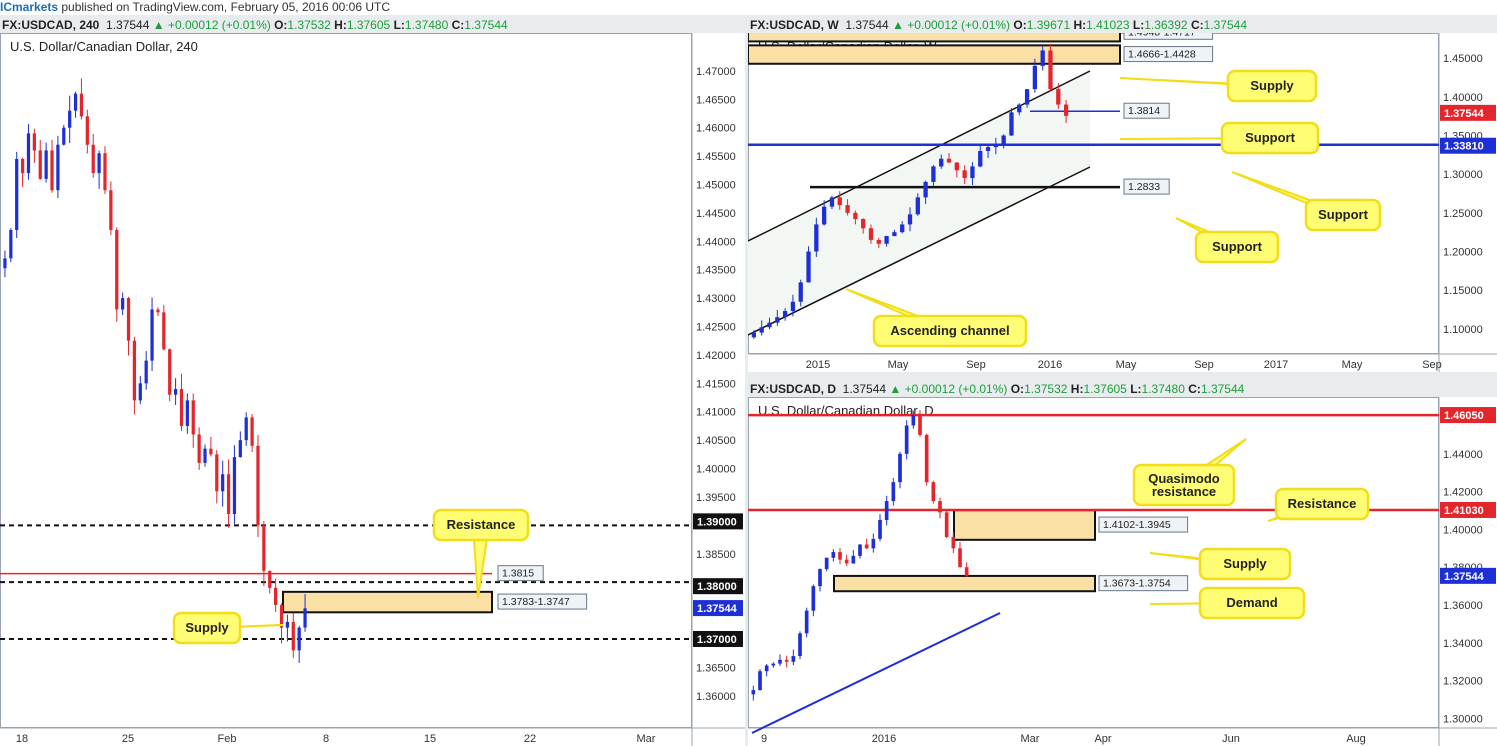 The height and width of the screenshot is (746, 1497). I want to click on level-label: 1.2833, so click(1144, 187).